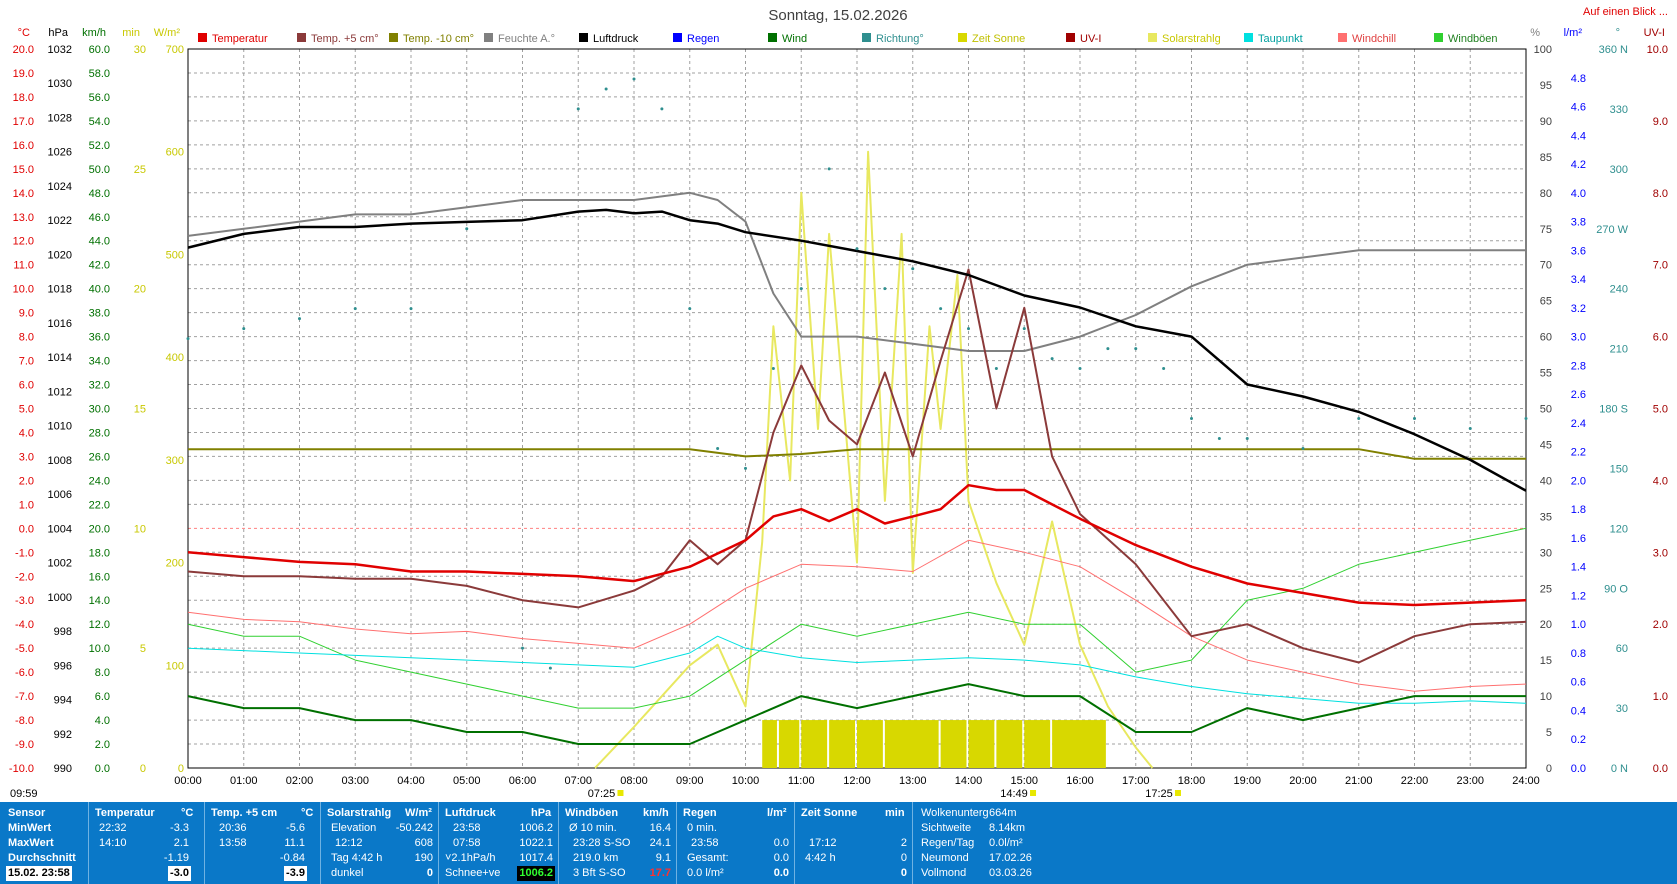 The image size is (1677, 884). I want to click on stats-unit: hPa, so click(541, 813).